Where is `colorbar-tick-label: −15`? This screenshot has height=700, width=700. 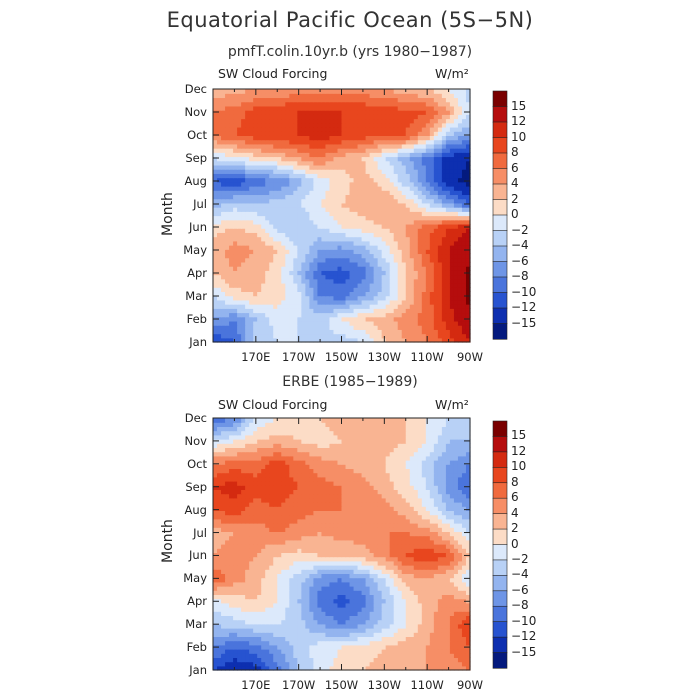 colorbar-tick-label: −15 is located at coordinates (524, 322).